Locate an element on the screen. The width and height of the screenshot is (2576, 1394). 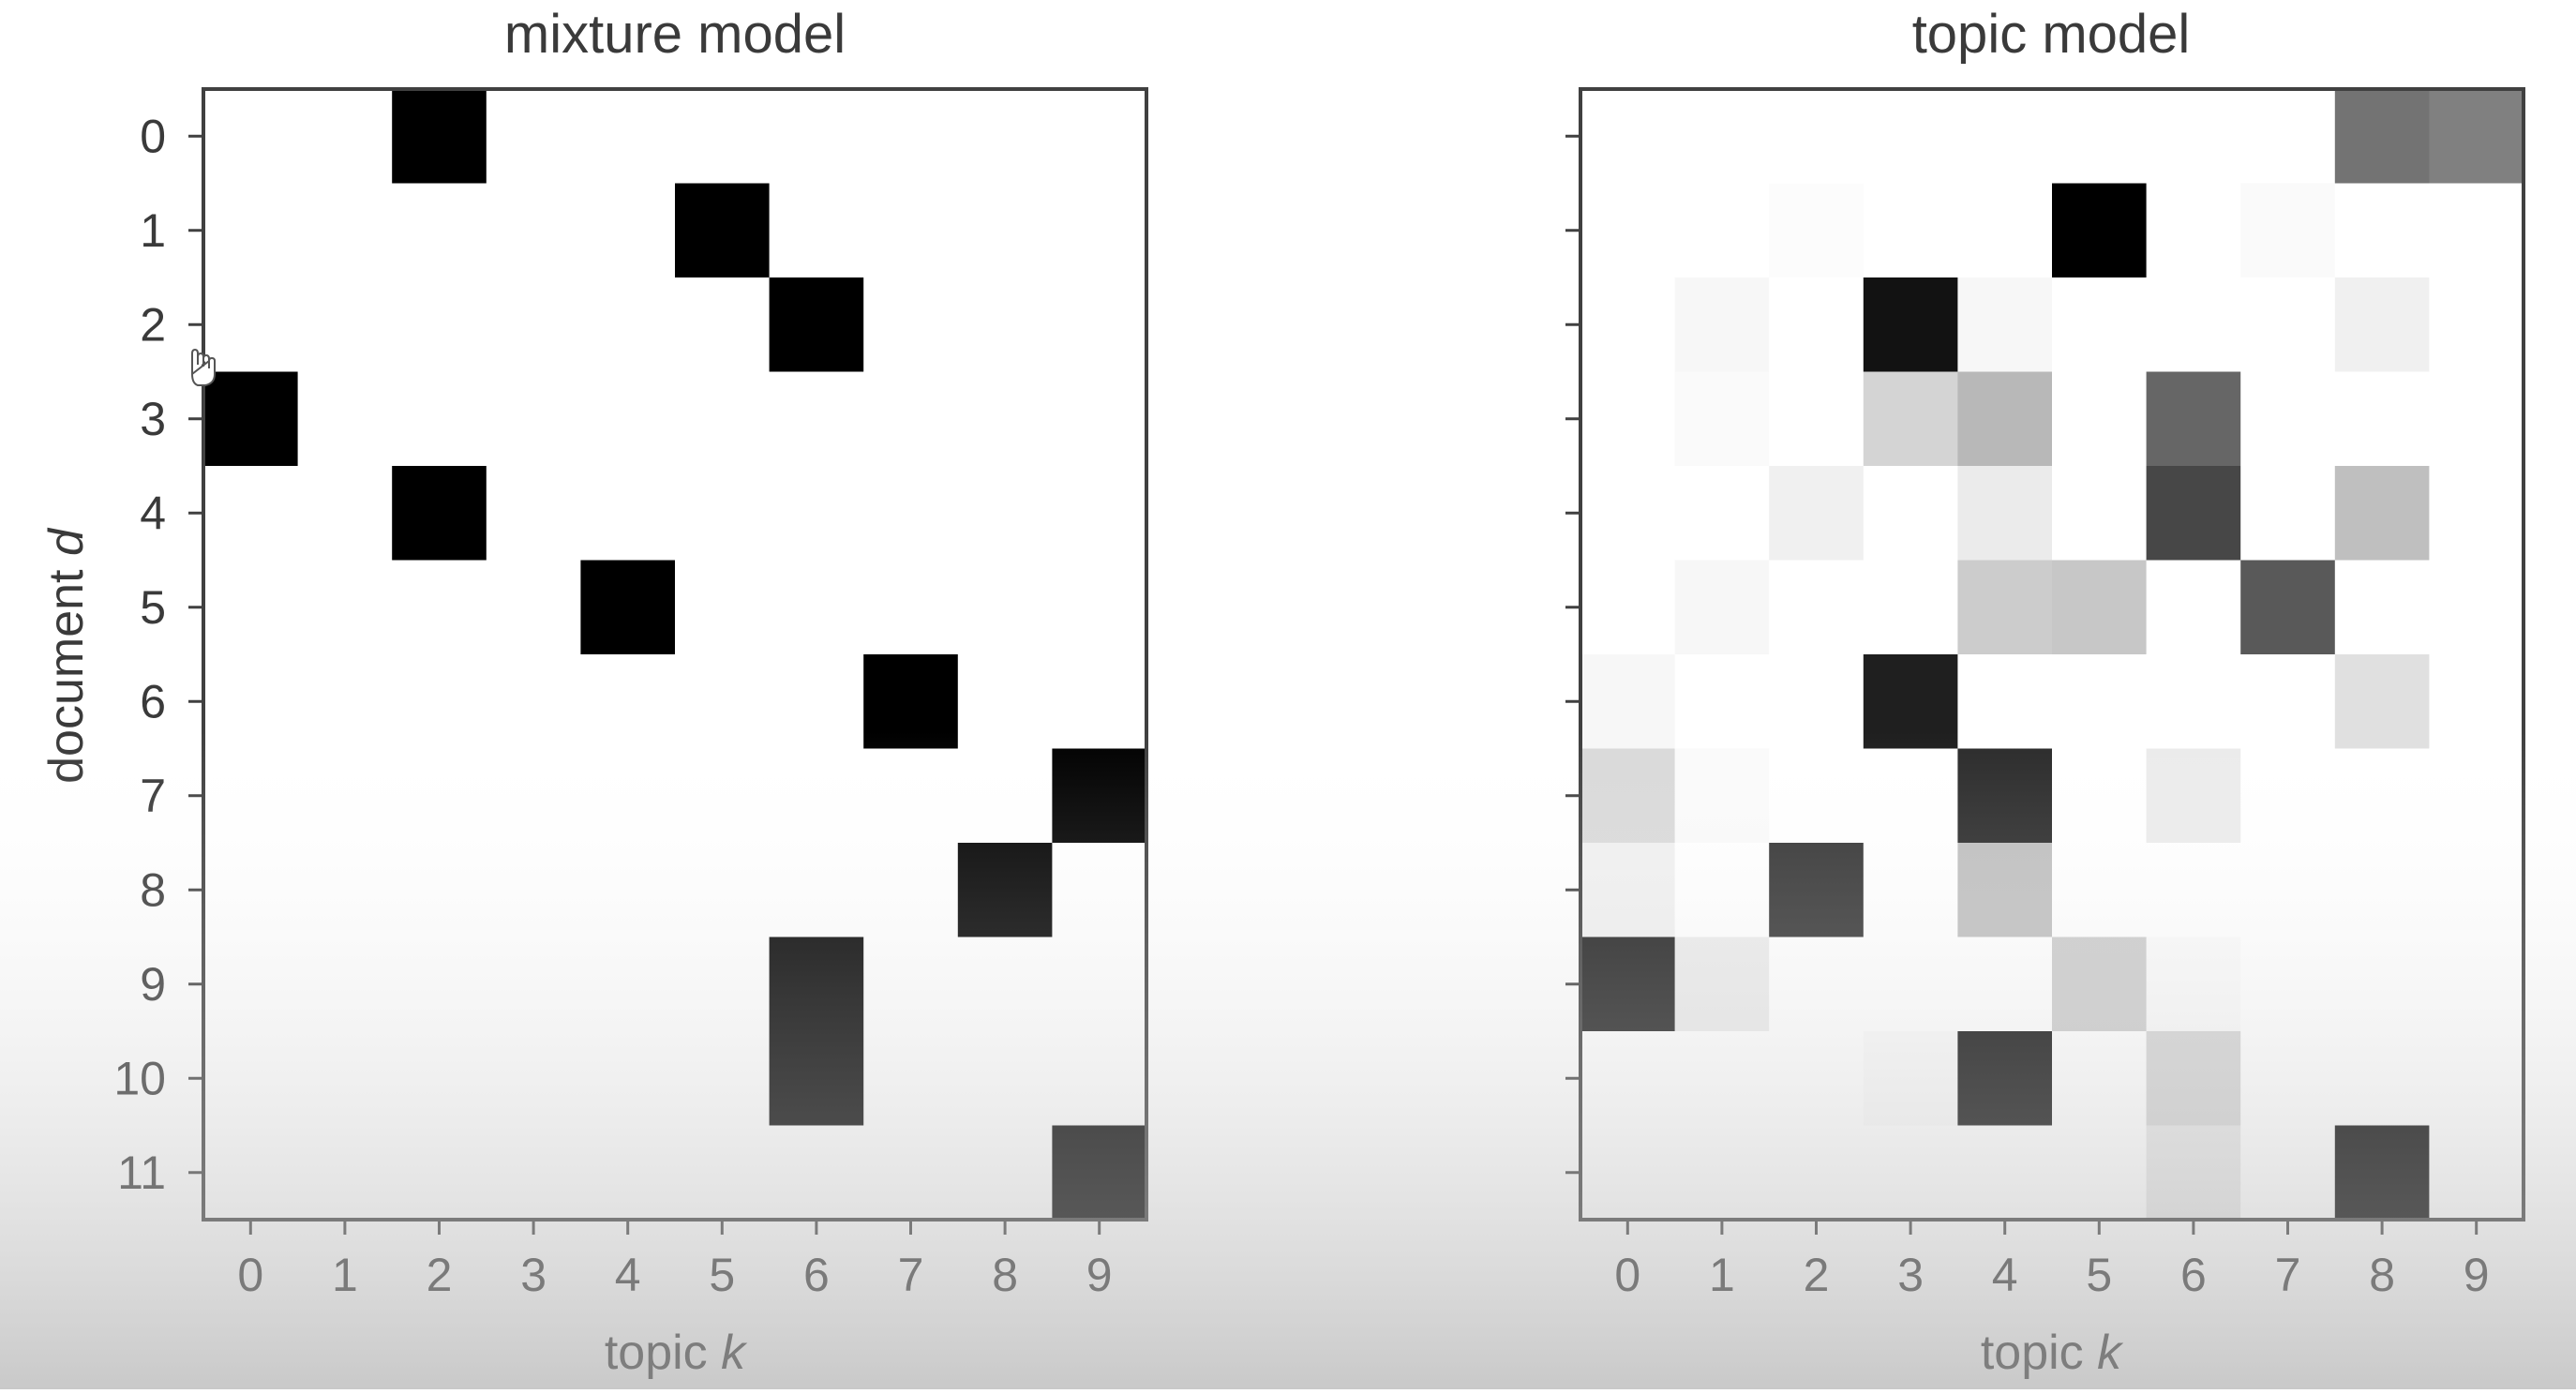
x-axis-label-mixture-model: topic k is located at coordinates (676, 1353).